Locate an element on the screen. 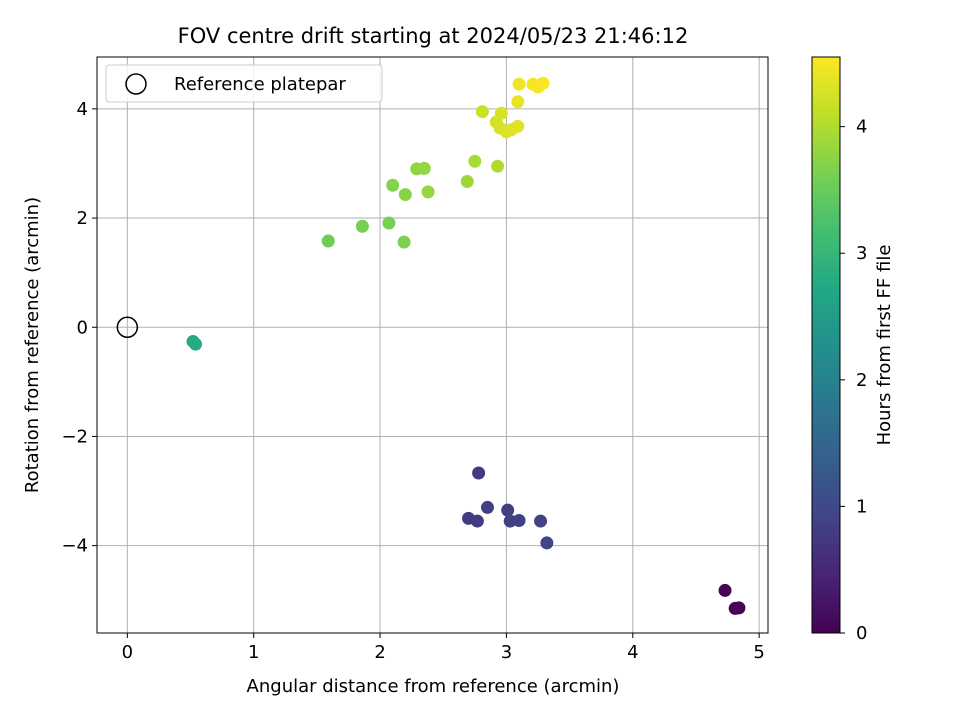 Image resolution: width=960 pixels, height=724 pixels. x-tick-label: 5 is located at coordinates (758, 652).